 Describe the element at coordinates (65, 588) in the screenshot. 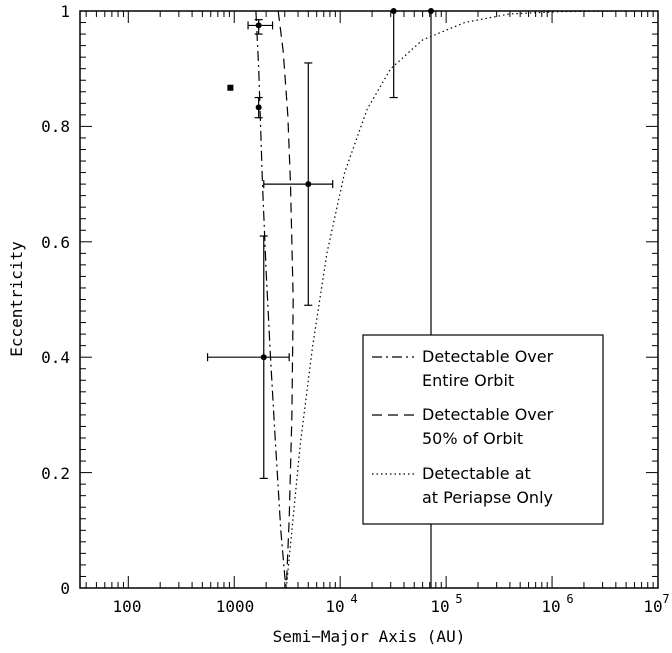

I see `y-tick-label-0: 0` at that location.